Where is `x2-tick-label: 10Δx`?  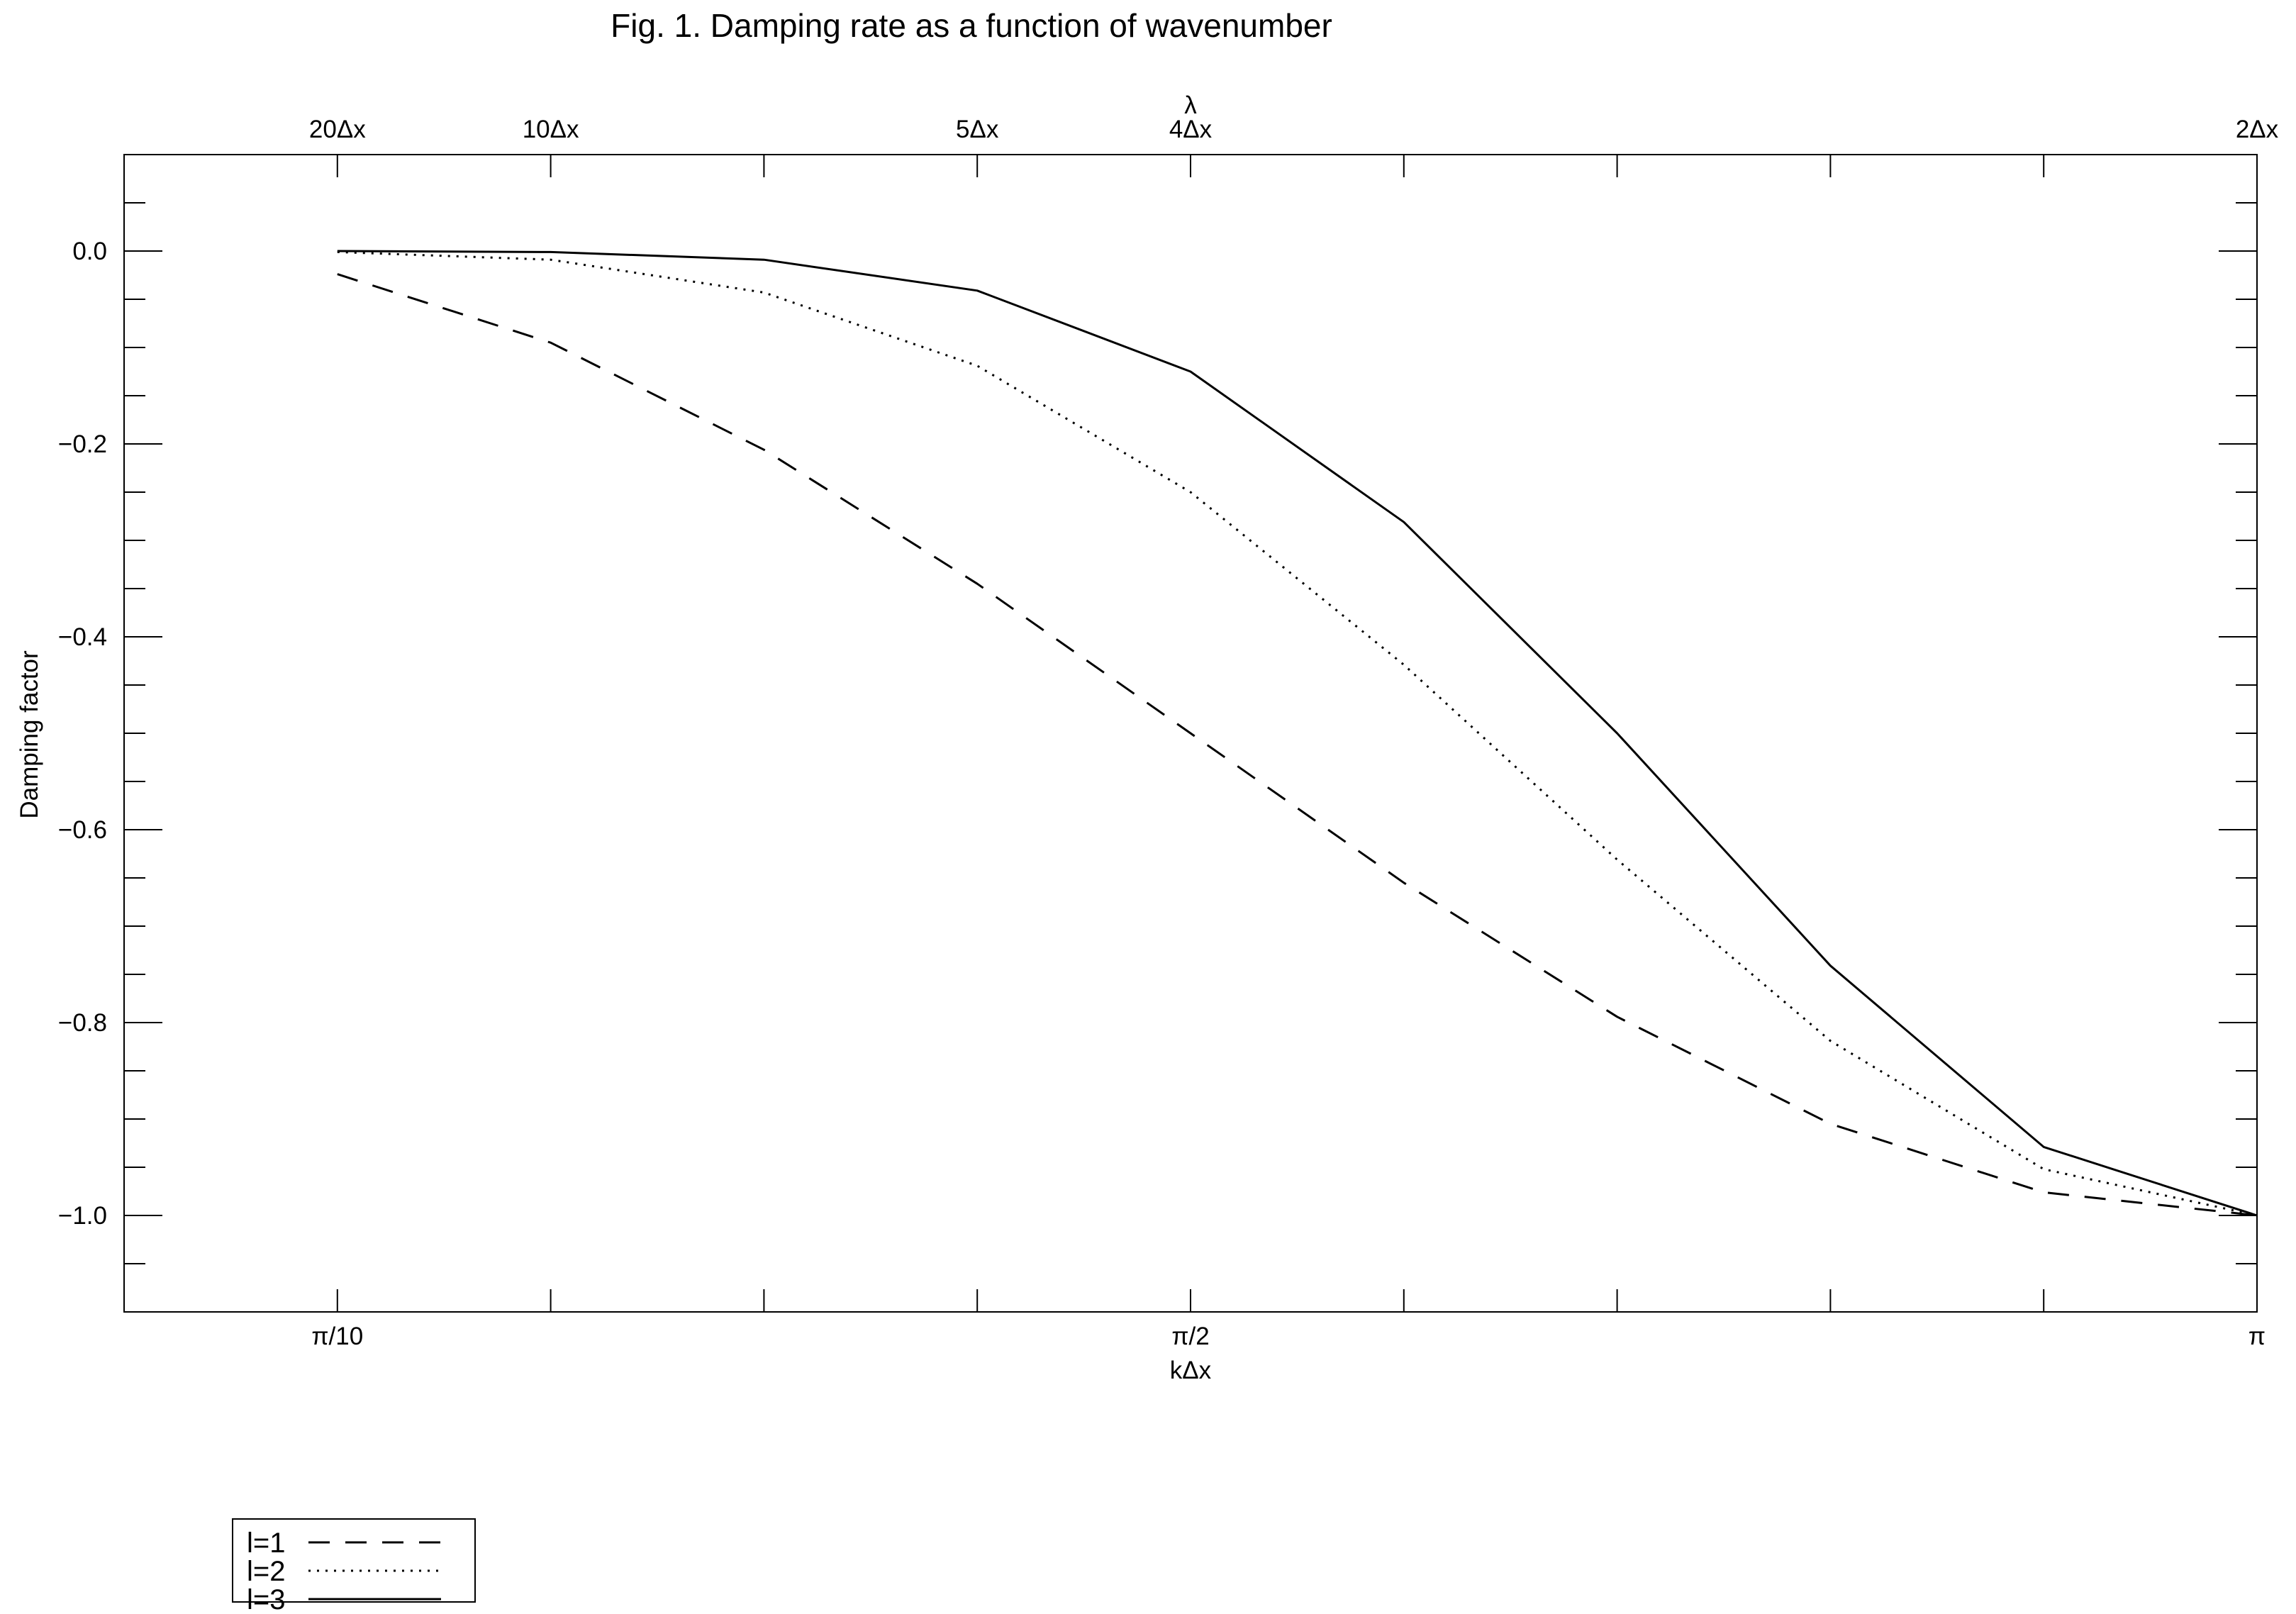 x2-tick-label: 10Δx is located at coordinates (551, 130).